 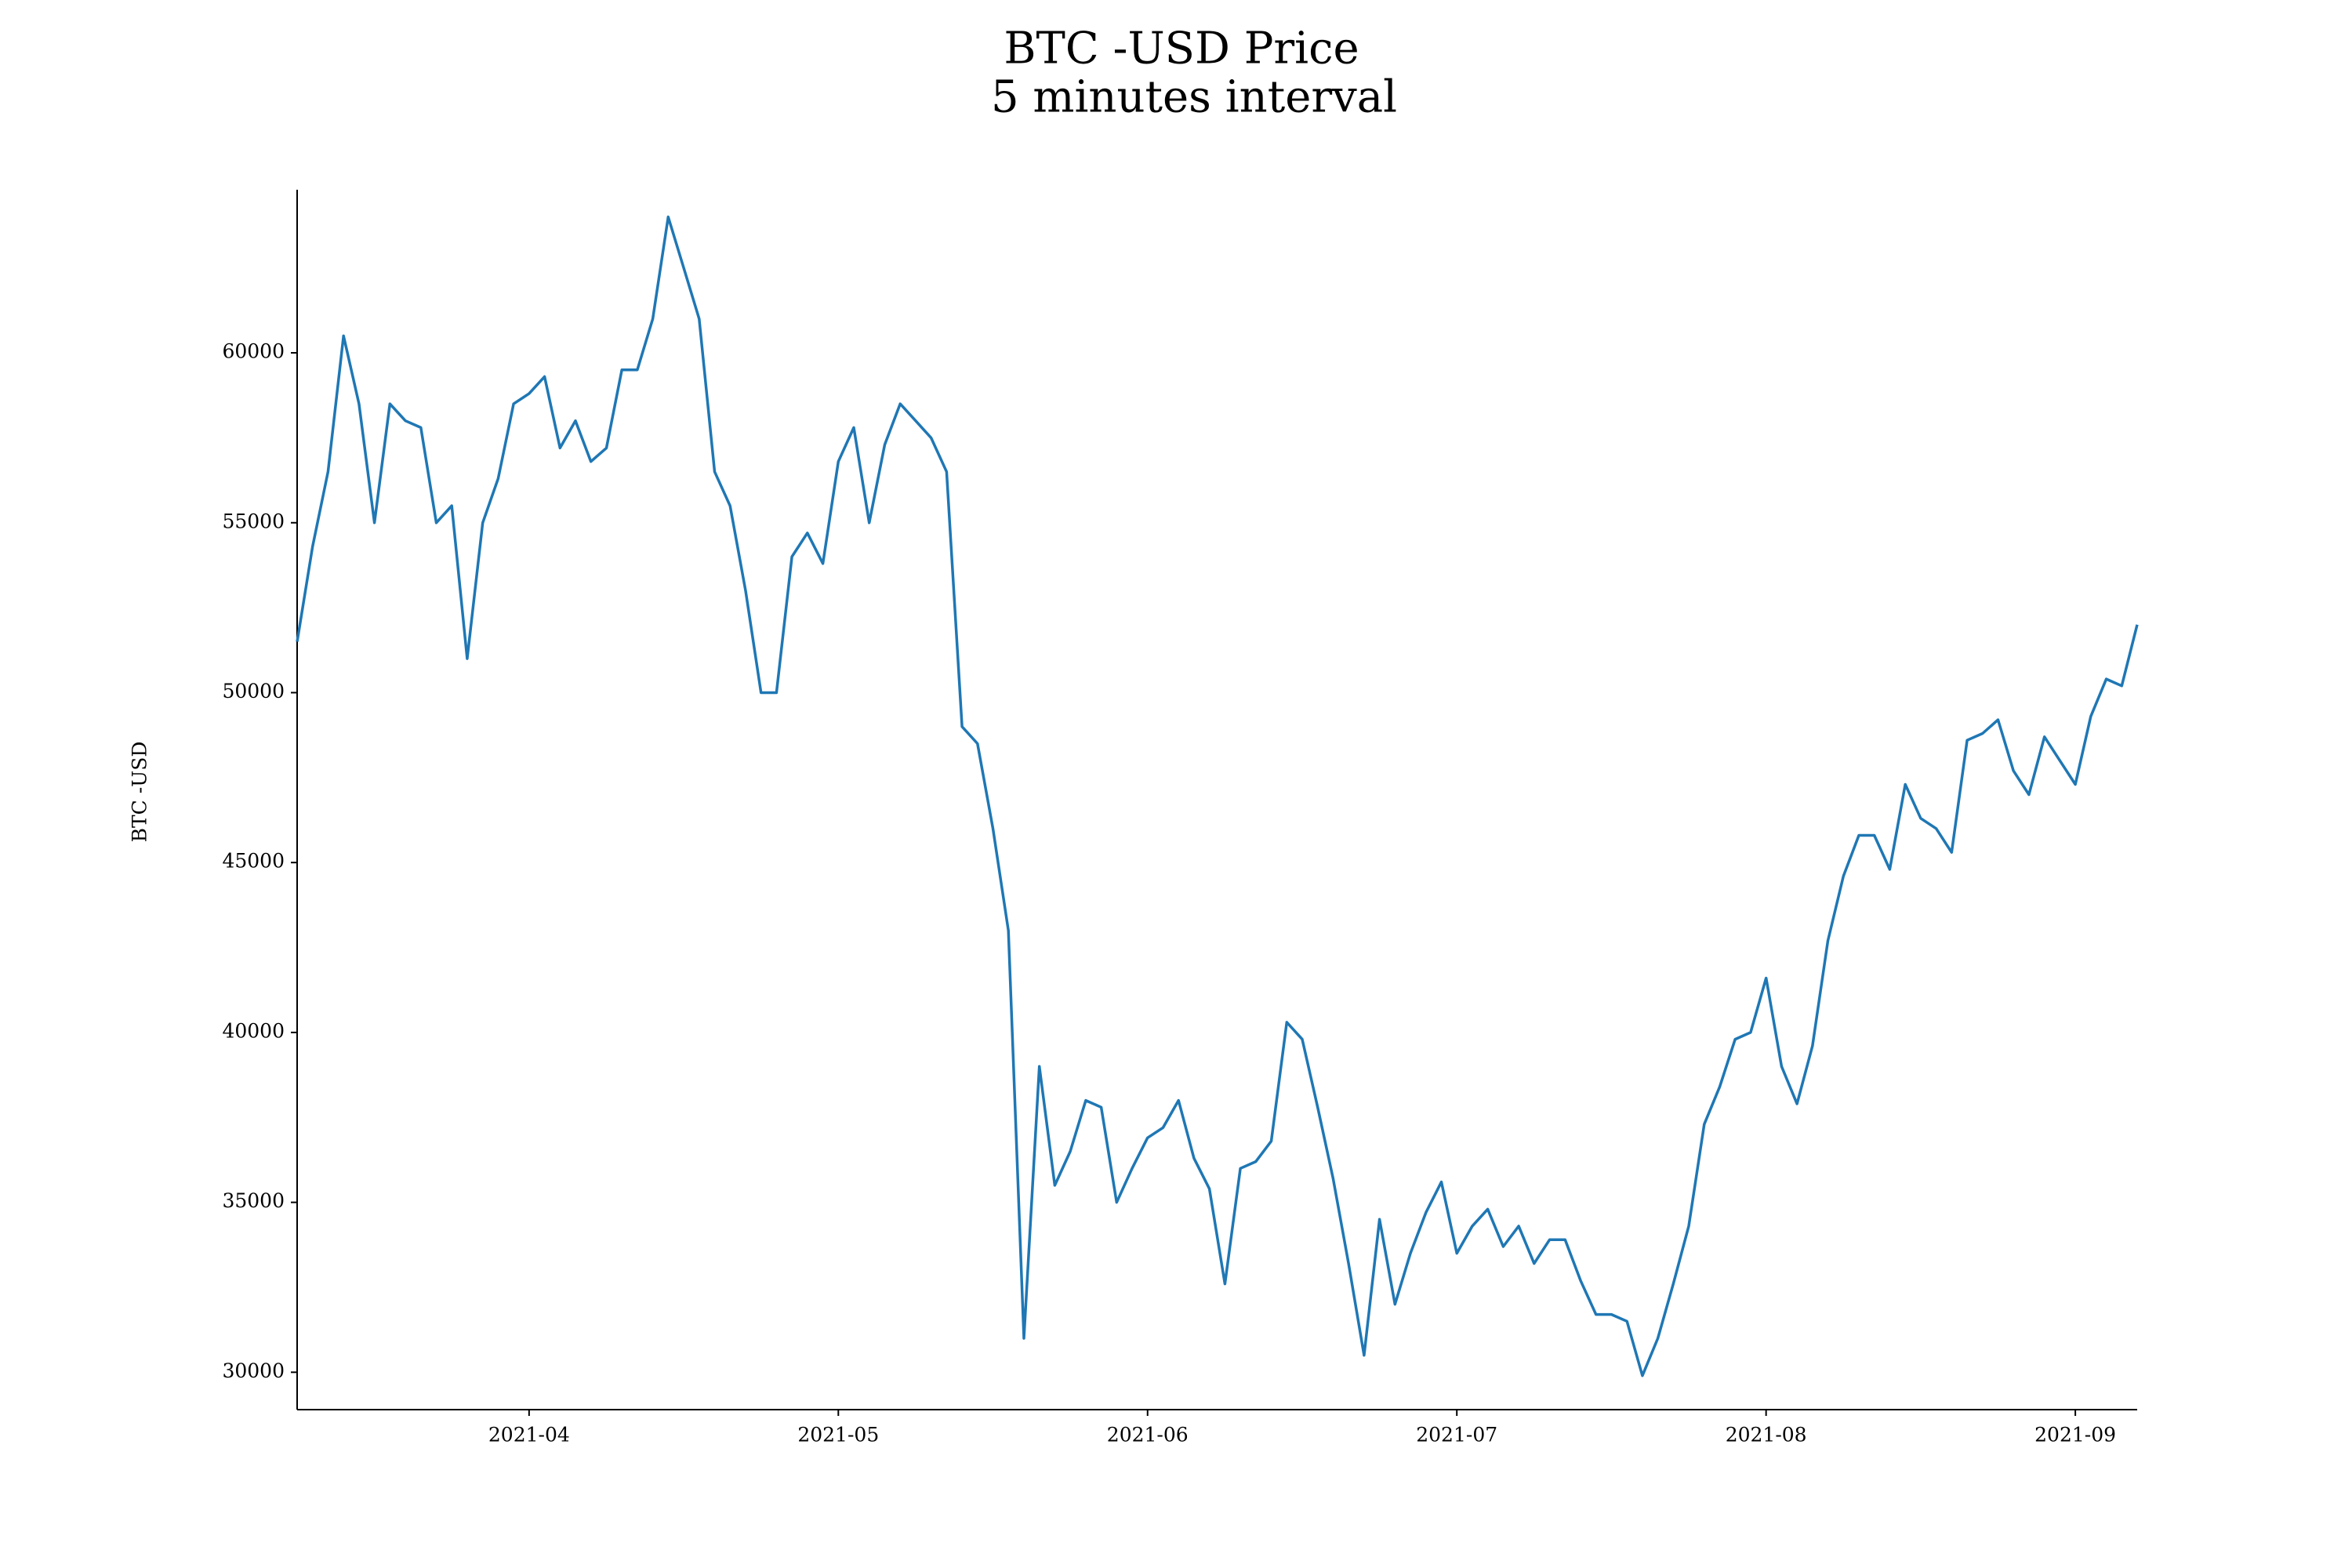 I want to click on y-axis-label: BTC -USD, so click(x=140, y=792).